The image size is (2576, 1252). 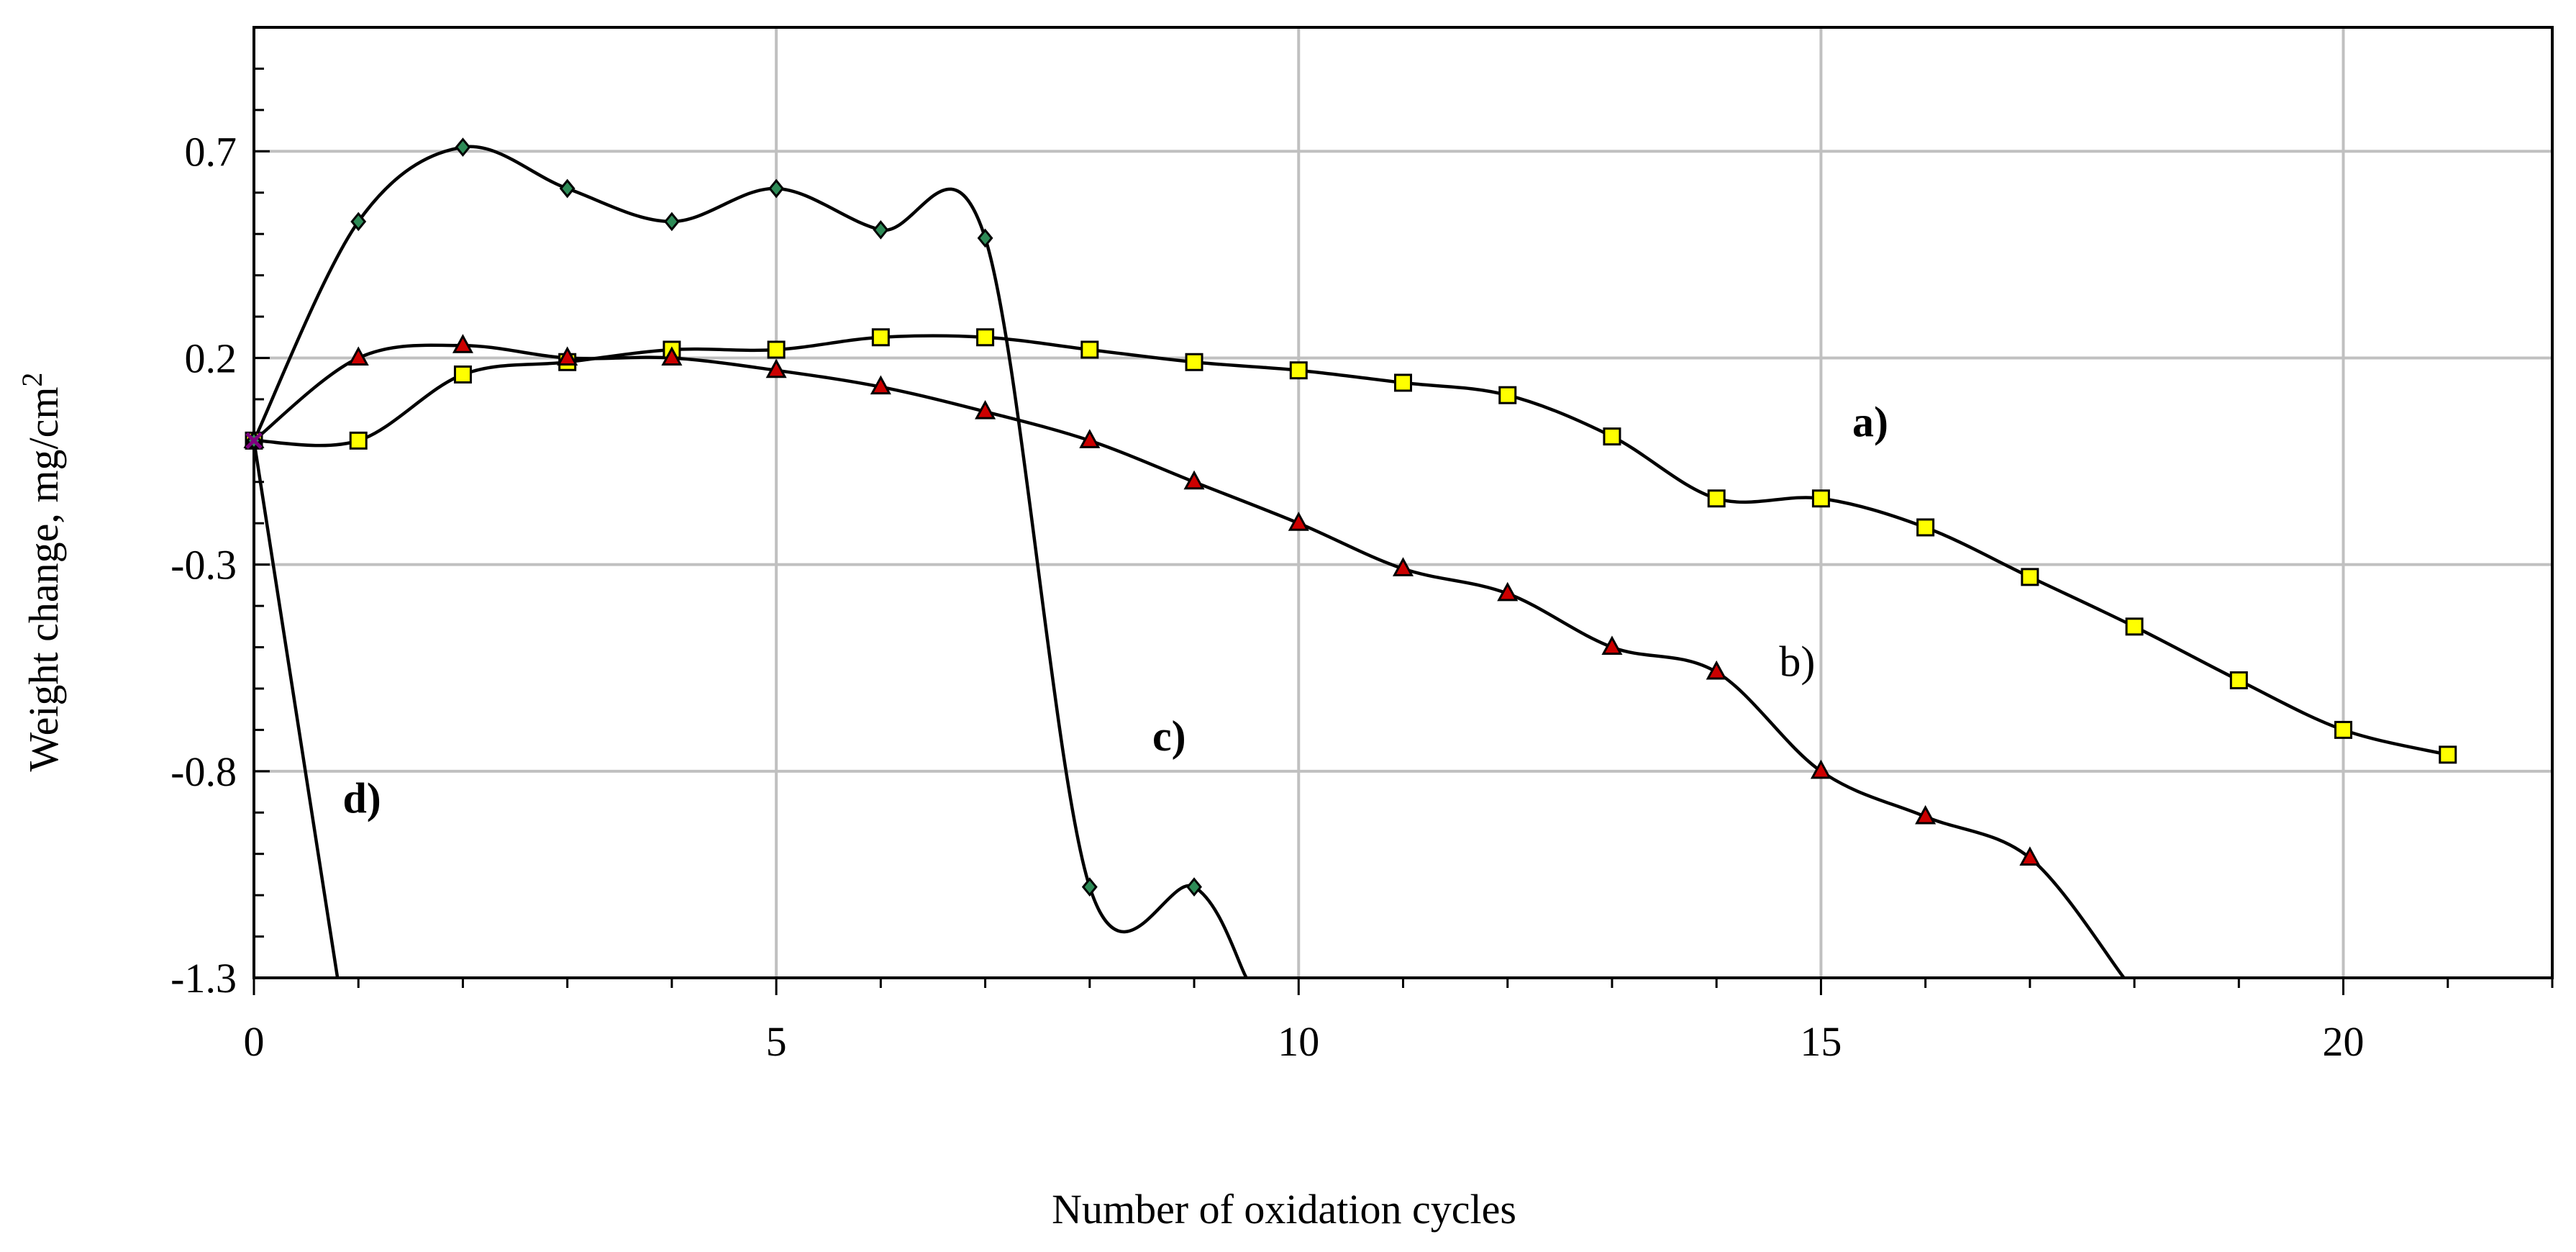 I want to click on series-c-label: c), so click(x=1169, y=736).